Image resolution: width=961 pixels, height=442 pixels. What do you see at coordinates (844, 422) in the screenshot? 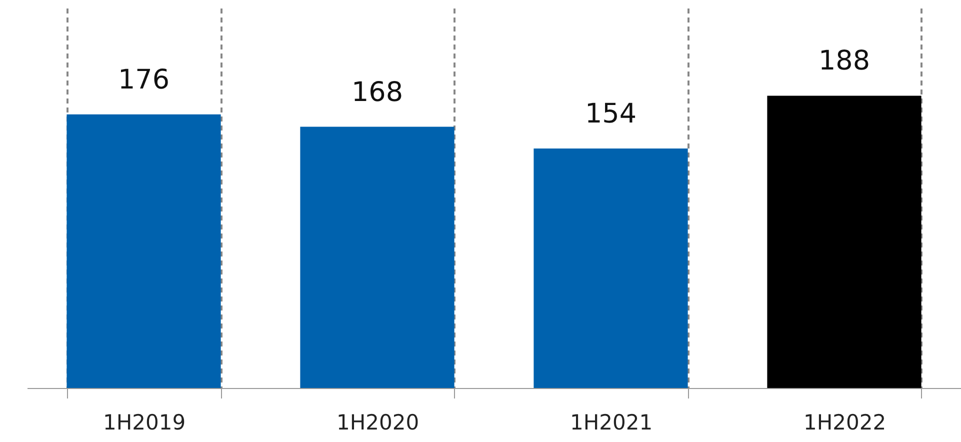
I see `x-tick-label: 1H2022` at bounding box center [844, 422].